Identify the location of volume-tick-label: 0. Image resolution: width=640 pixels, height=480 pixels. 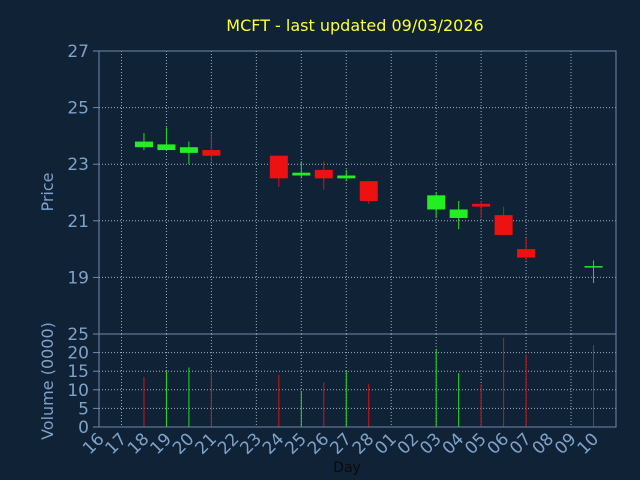
(83, 428).